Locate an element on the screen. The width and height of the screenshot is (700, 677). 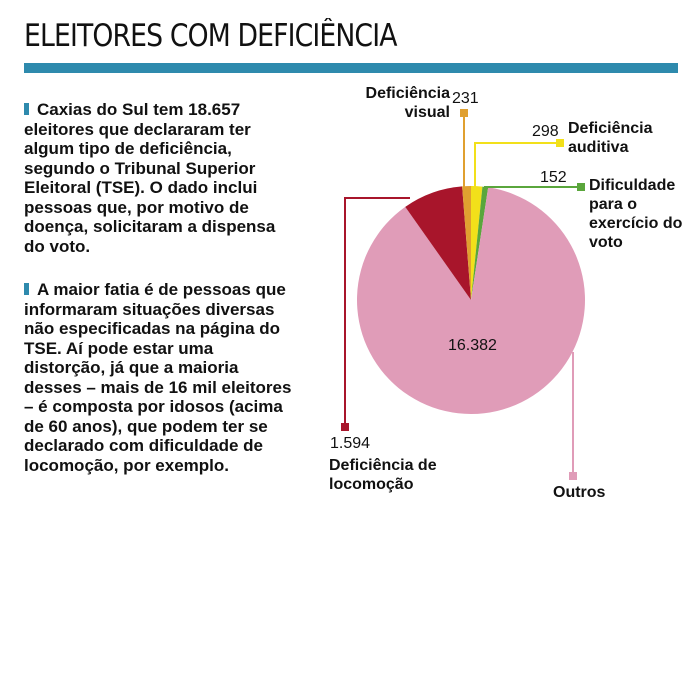
leader-line-auditiva is located at coordinates (517, 165).